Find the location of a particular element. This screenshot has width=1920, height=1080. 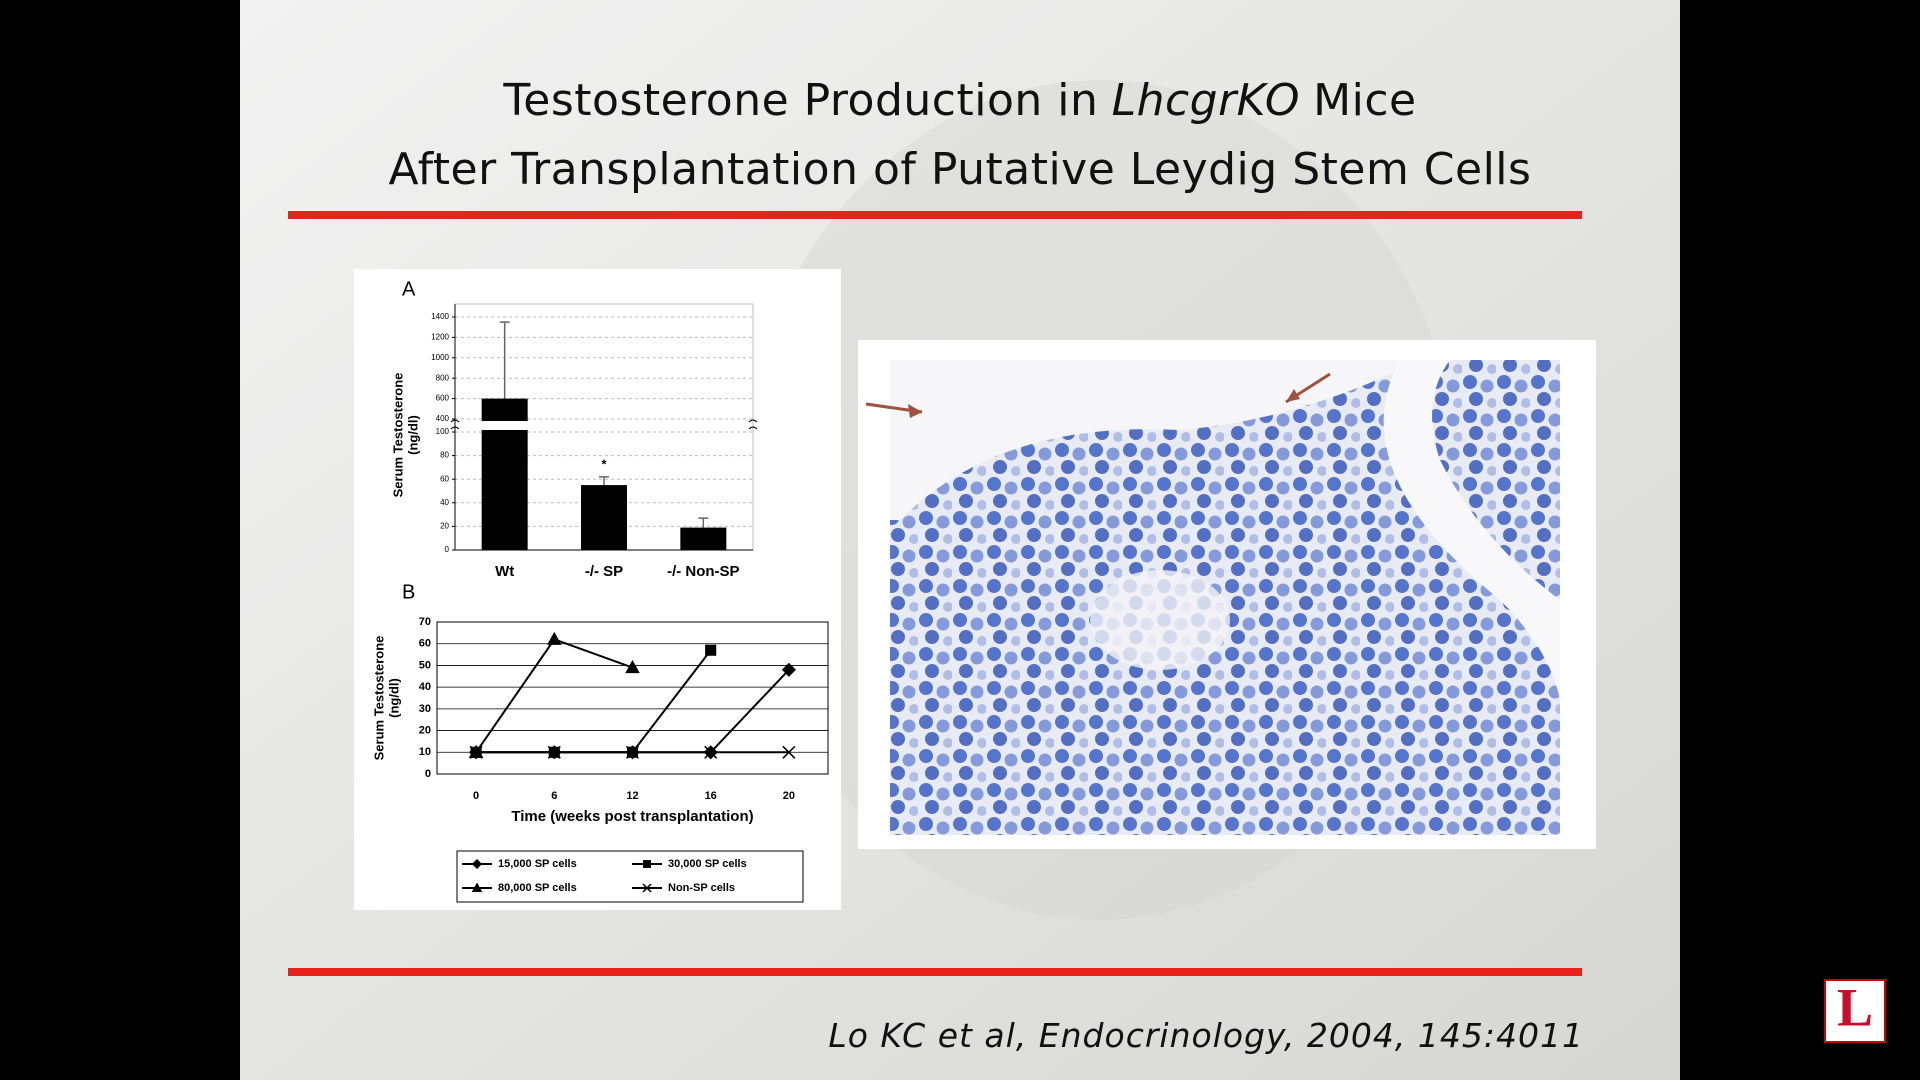

y-tick-label: 400 is located at coordinates (443, 418).